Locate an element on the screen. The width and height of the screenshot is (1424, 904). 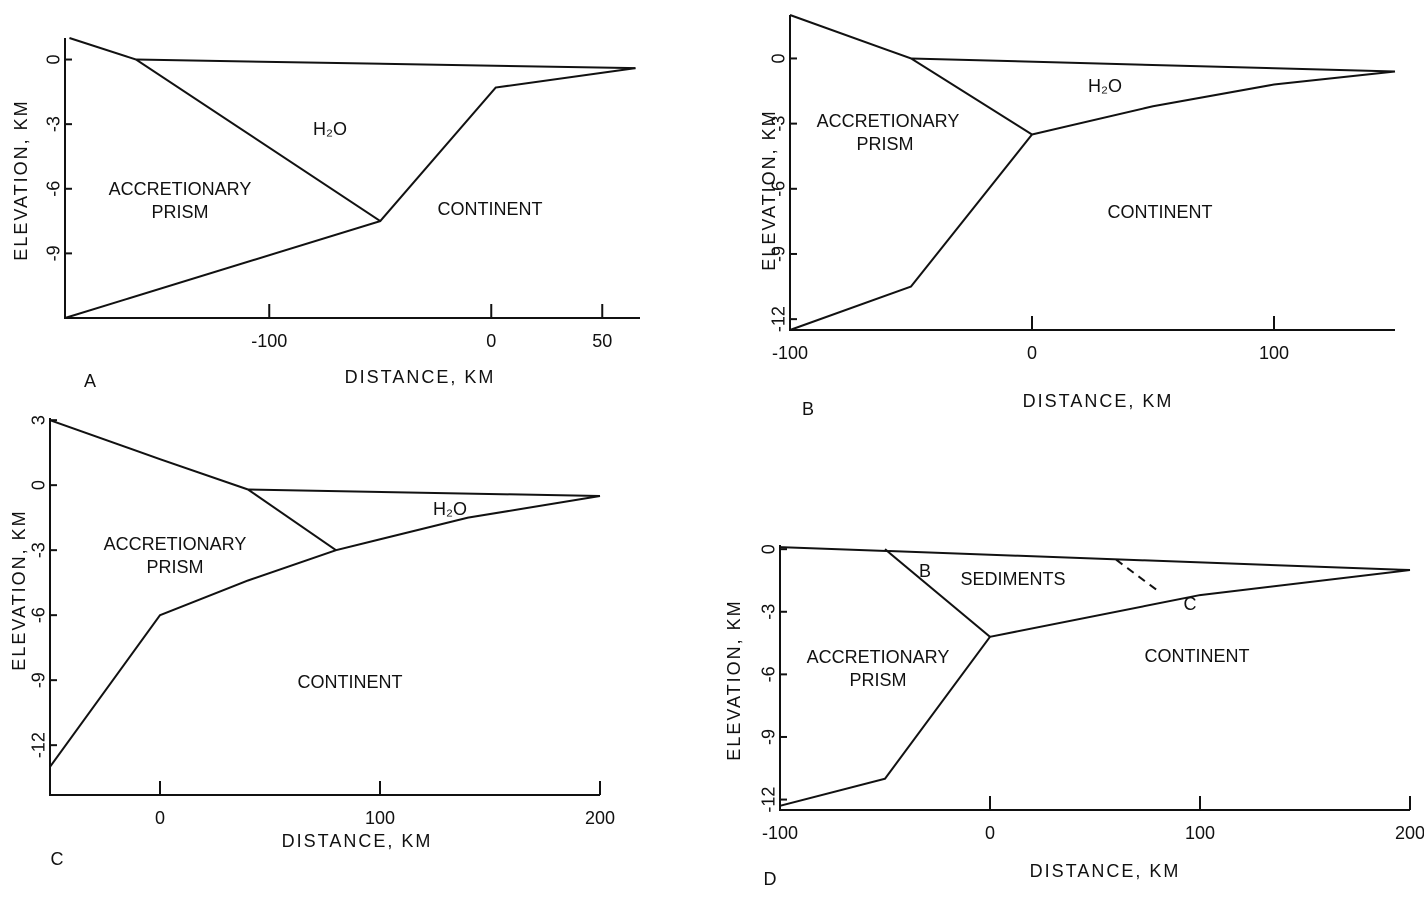
axis-line is located at coordinates (1092, 173).